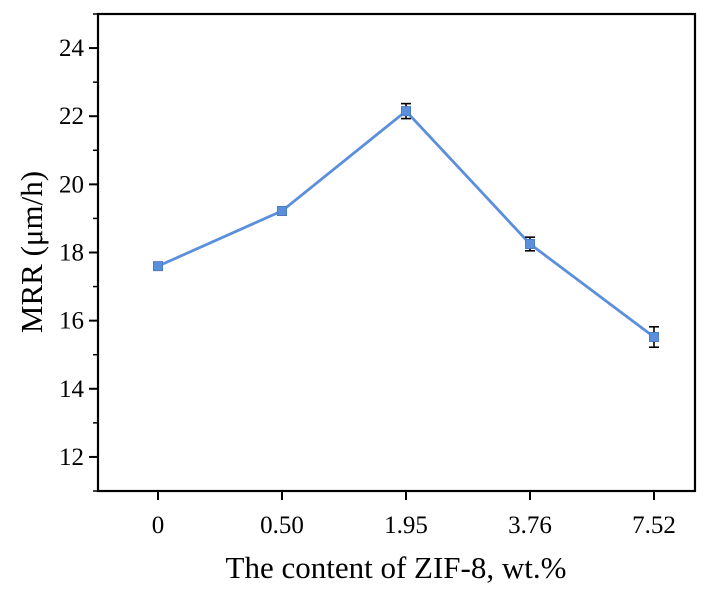 The width and height of the screenshot is (708, 591). I want to click on x-tick-label-2: 1.95, so click(406, 525).